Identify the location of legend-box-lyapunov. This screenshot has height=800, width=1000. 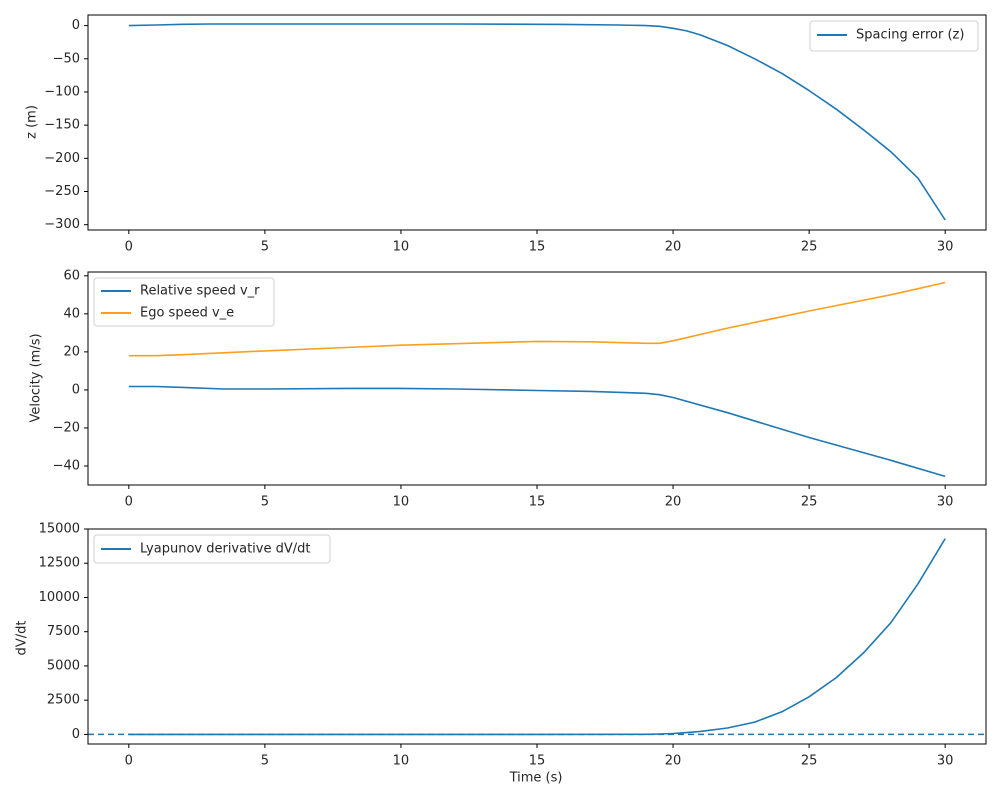
(212, 549).